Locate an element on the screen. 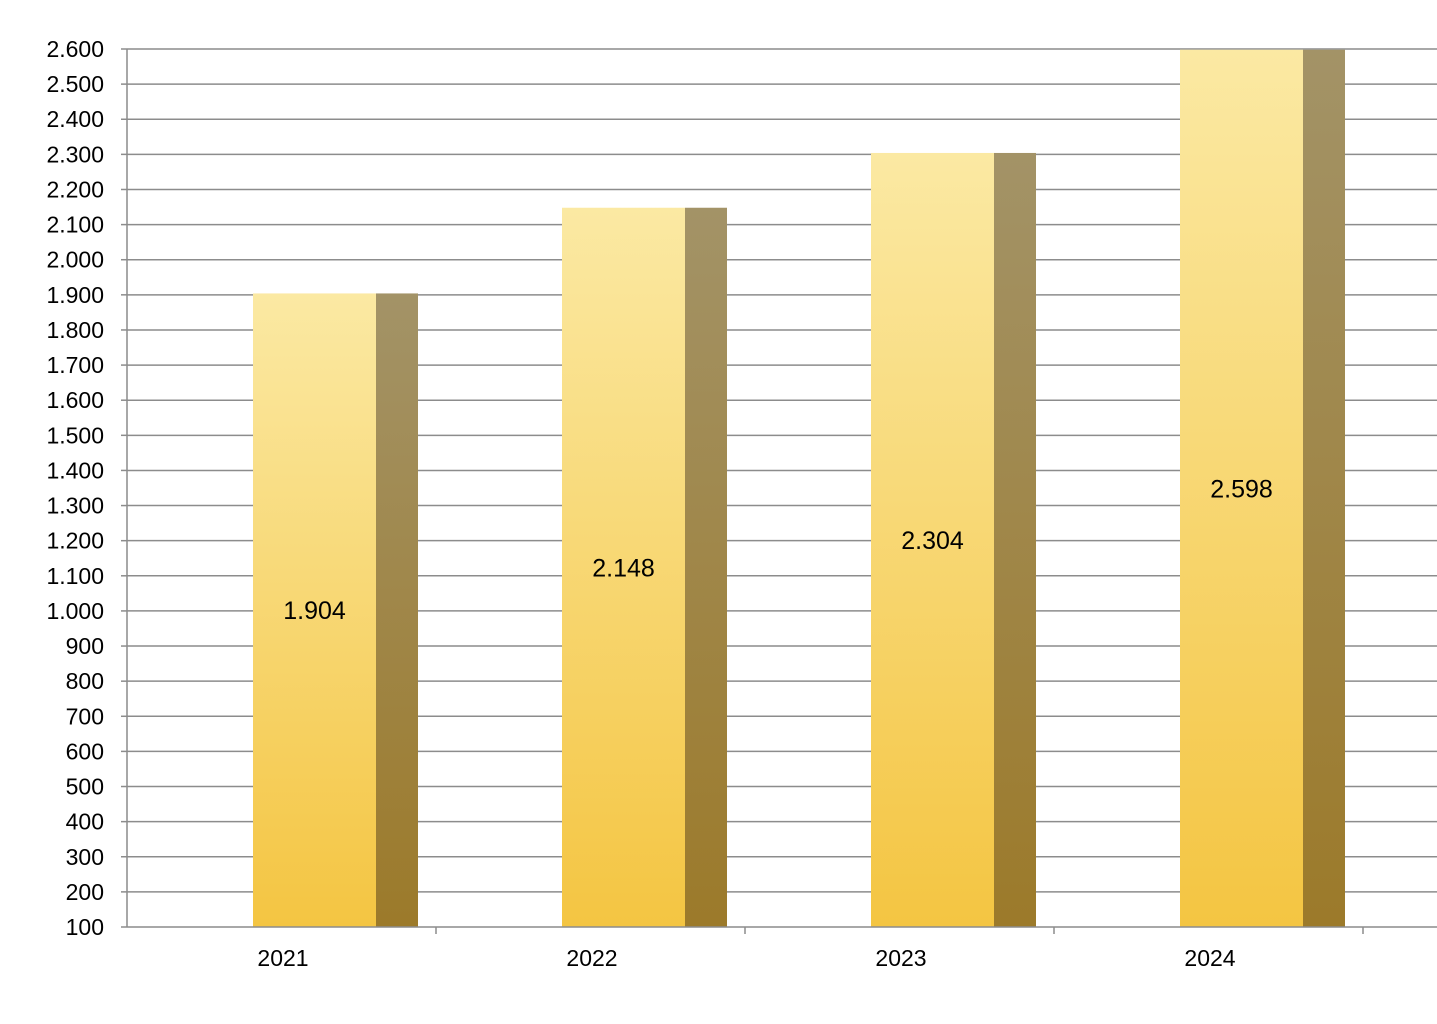 This screenshot has width=1437, height=1024. y-tick-label: 300 is located at coordinates (85, 857).